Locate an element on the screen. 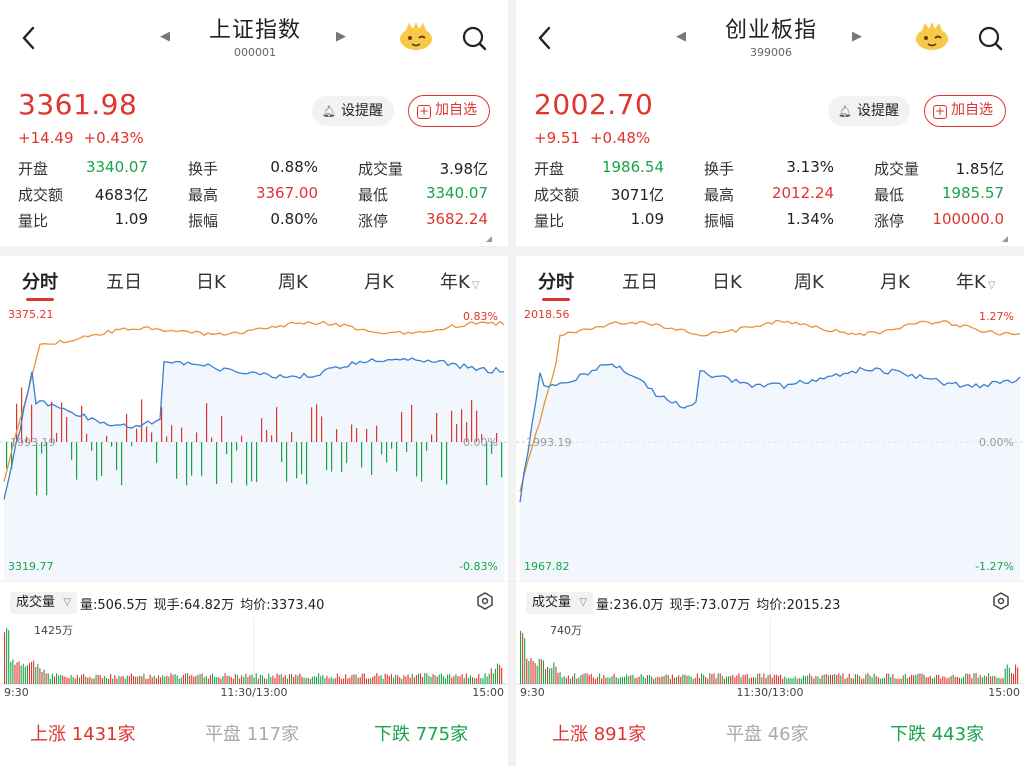 The image size is (1024, 766). current-price: 2002.70 is located at coordinates (594, 104).